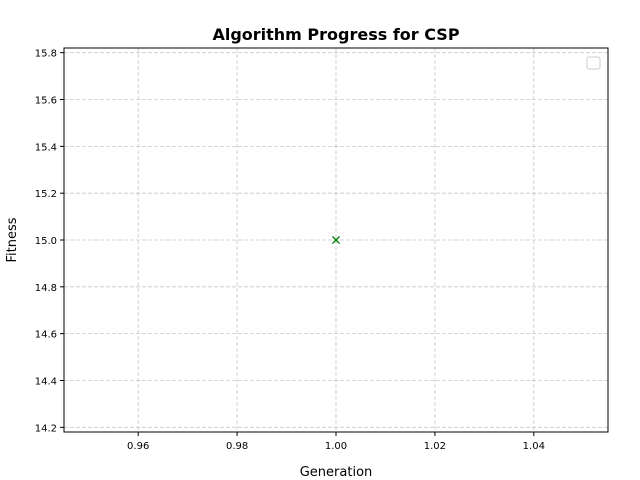 The width and height of the screenshot is (640, 480). What do you see at coordinates (336, 446) in the screenshot?
I see `x-tick-label: 1.00` at bounding box center [336, 446].